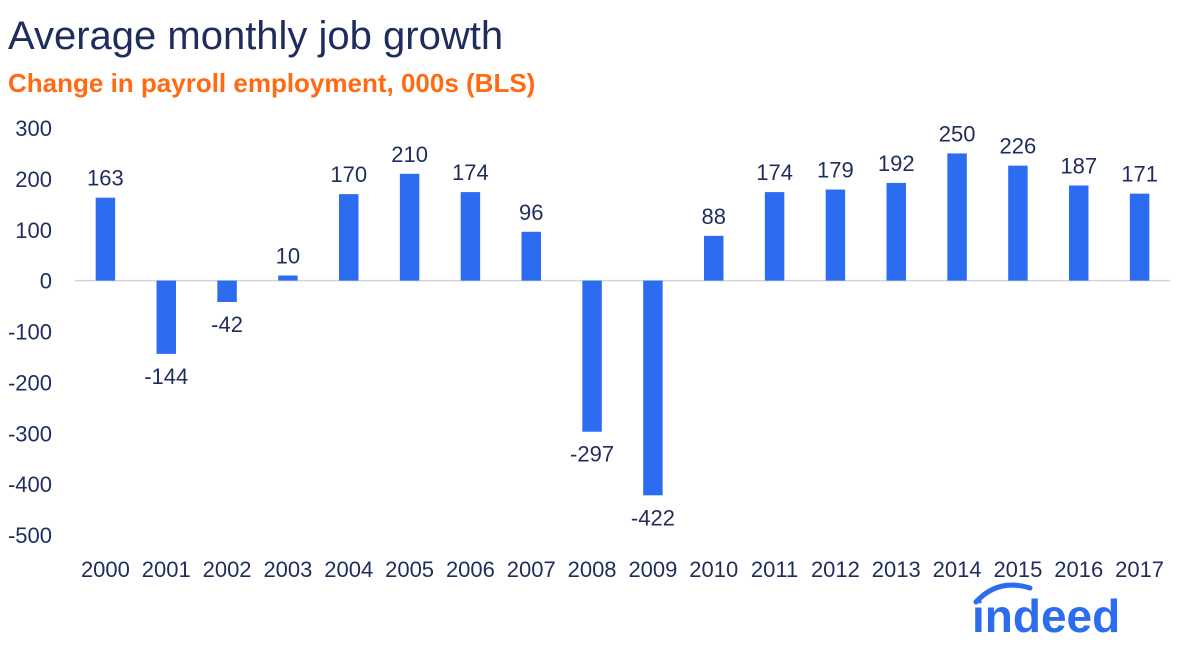 This screenshot has height=650, width=1200. I want to click on x-tick-label: 2013, so click(896, 569).